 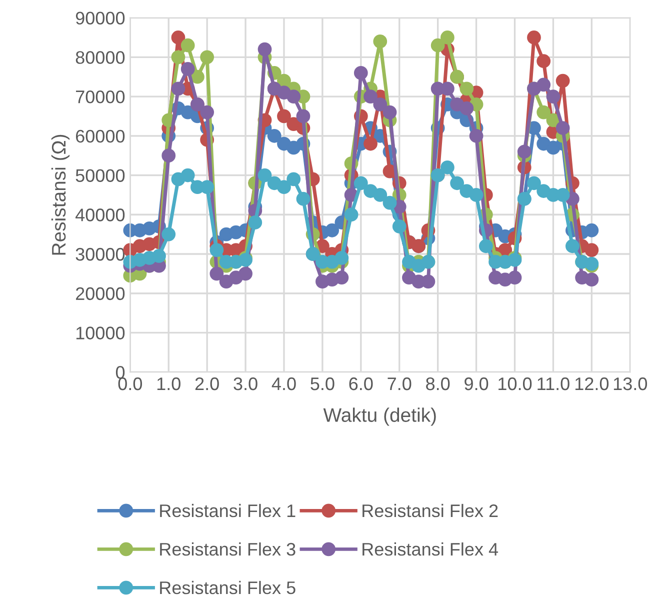 I want to click on y-tick-label: 30000, so click(x=100, y=254).